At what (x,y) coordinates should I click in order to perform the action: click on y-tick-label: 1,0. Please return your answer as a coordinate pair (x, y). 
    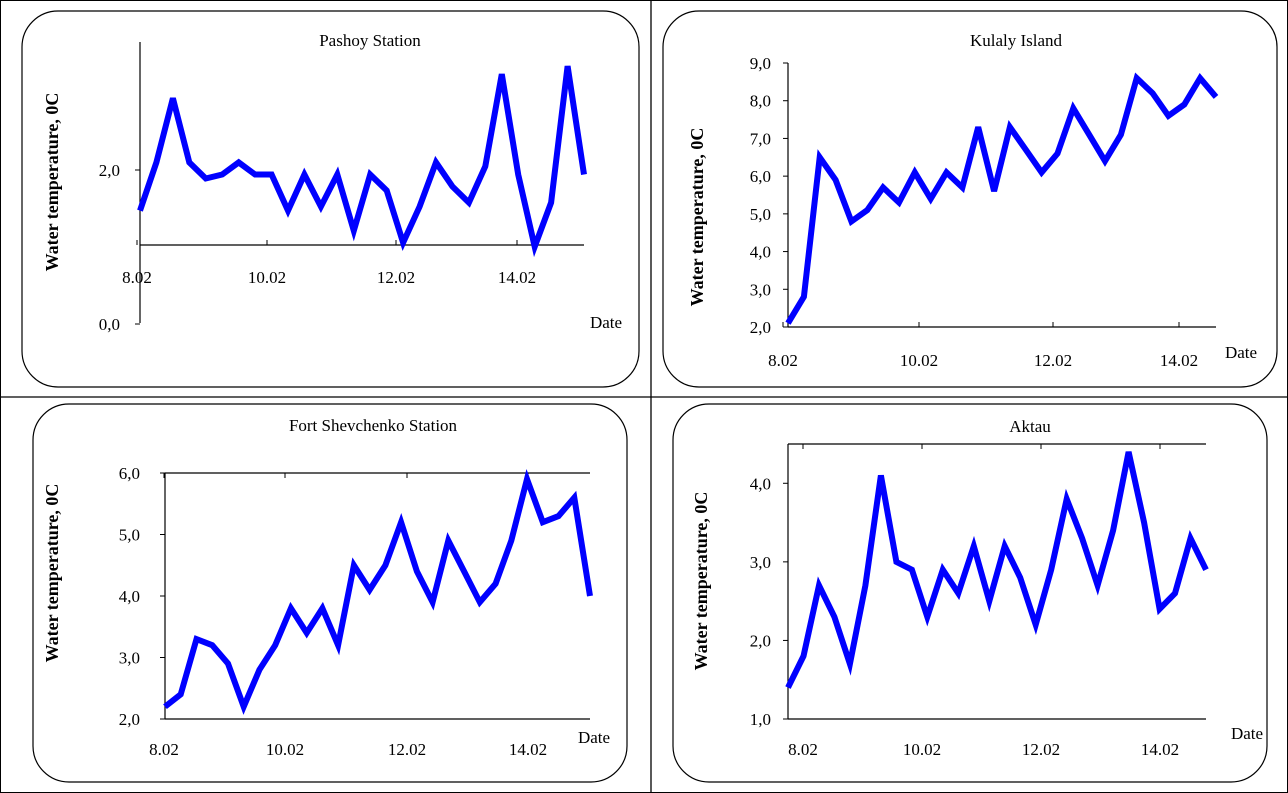
    Looking at the image, I should click on (760, 719).